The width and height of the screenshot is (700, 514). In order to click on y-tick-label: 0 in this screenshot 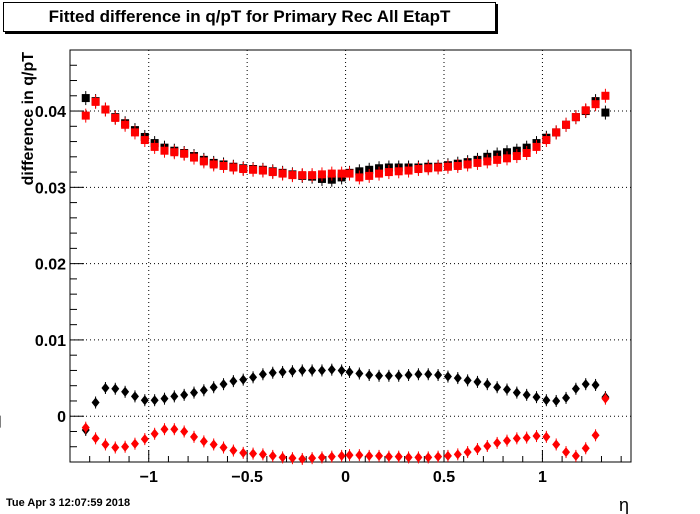, I will do `click(61, 417)`.